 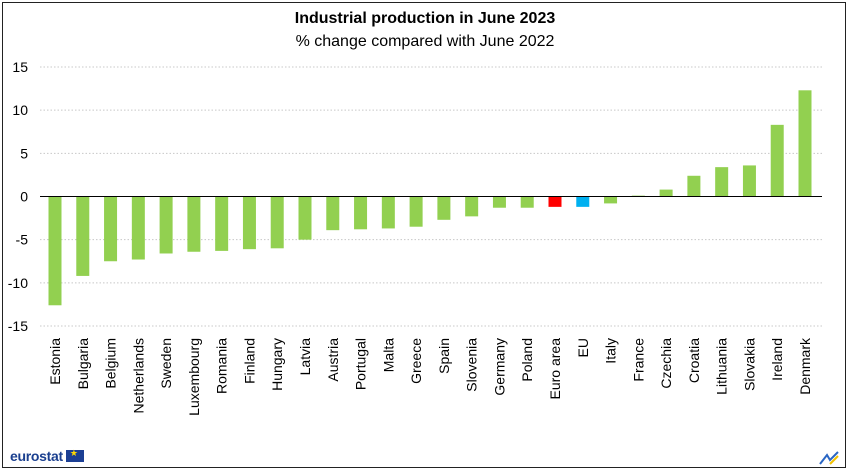 What do you see at coordinates (18, 326) in the screenshot?
I see `y-tick-label: -15` at bounding box center [18, 326].